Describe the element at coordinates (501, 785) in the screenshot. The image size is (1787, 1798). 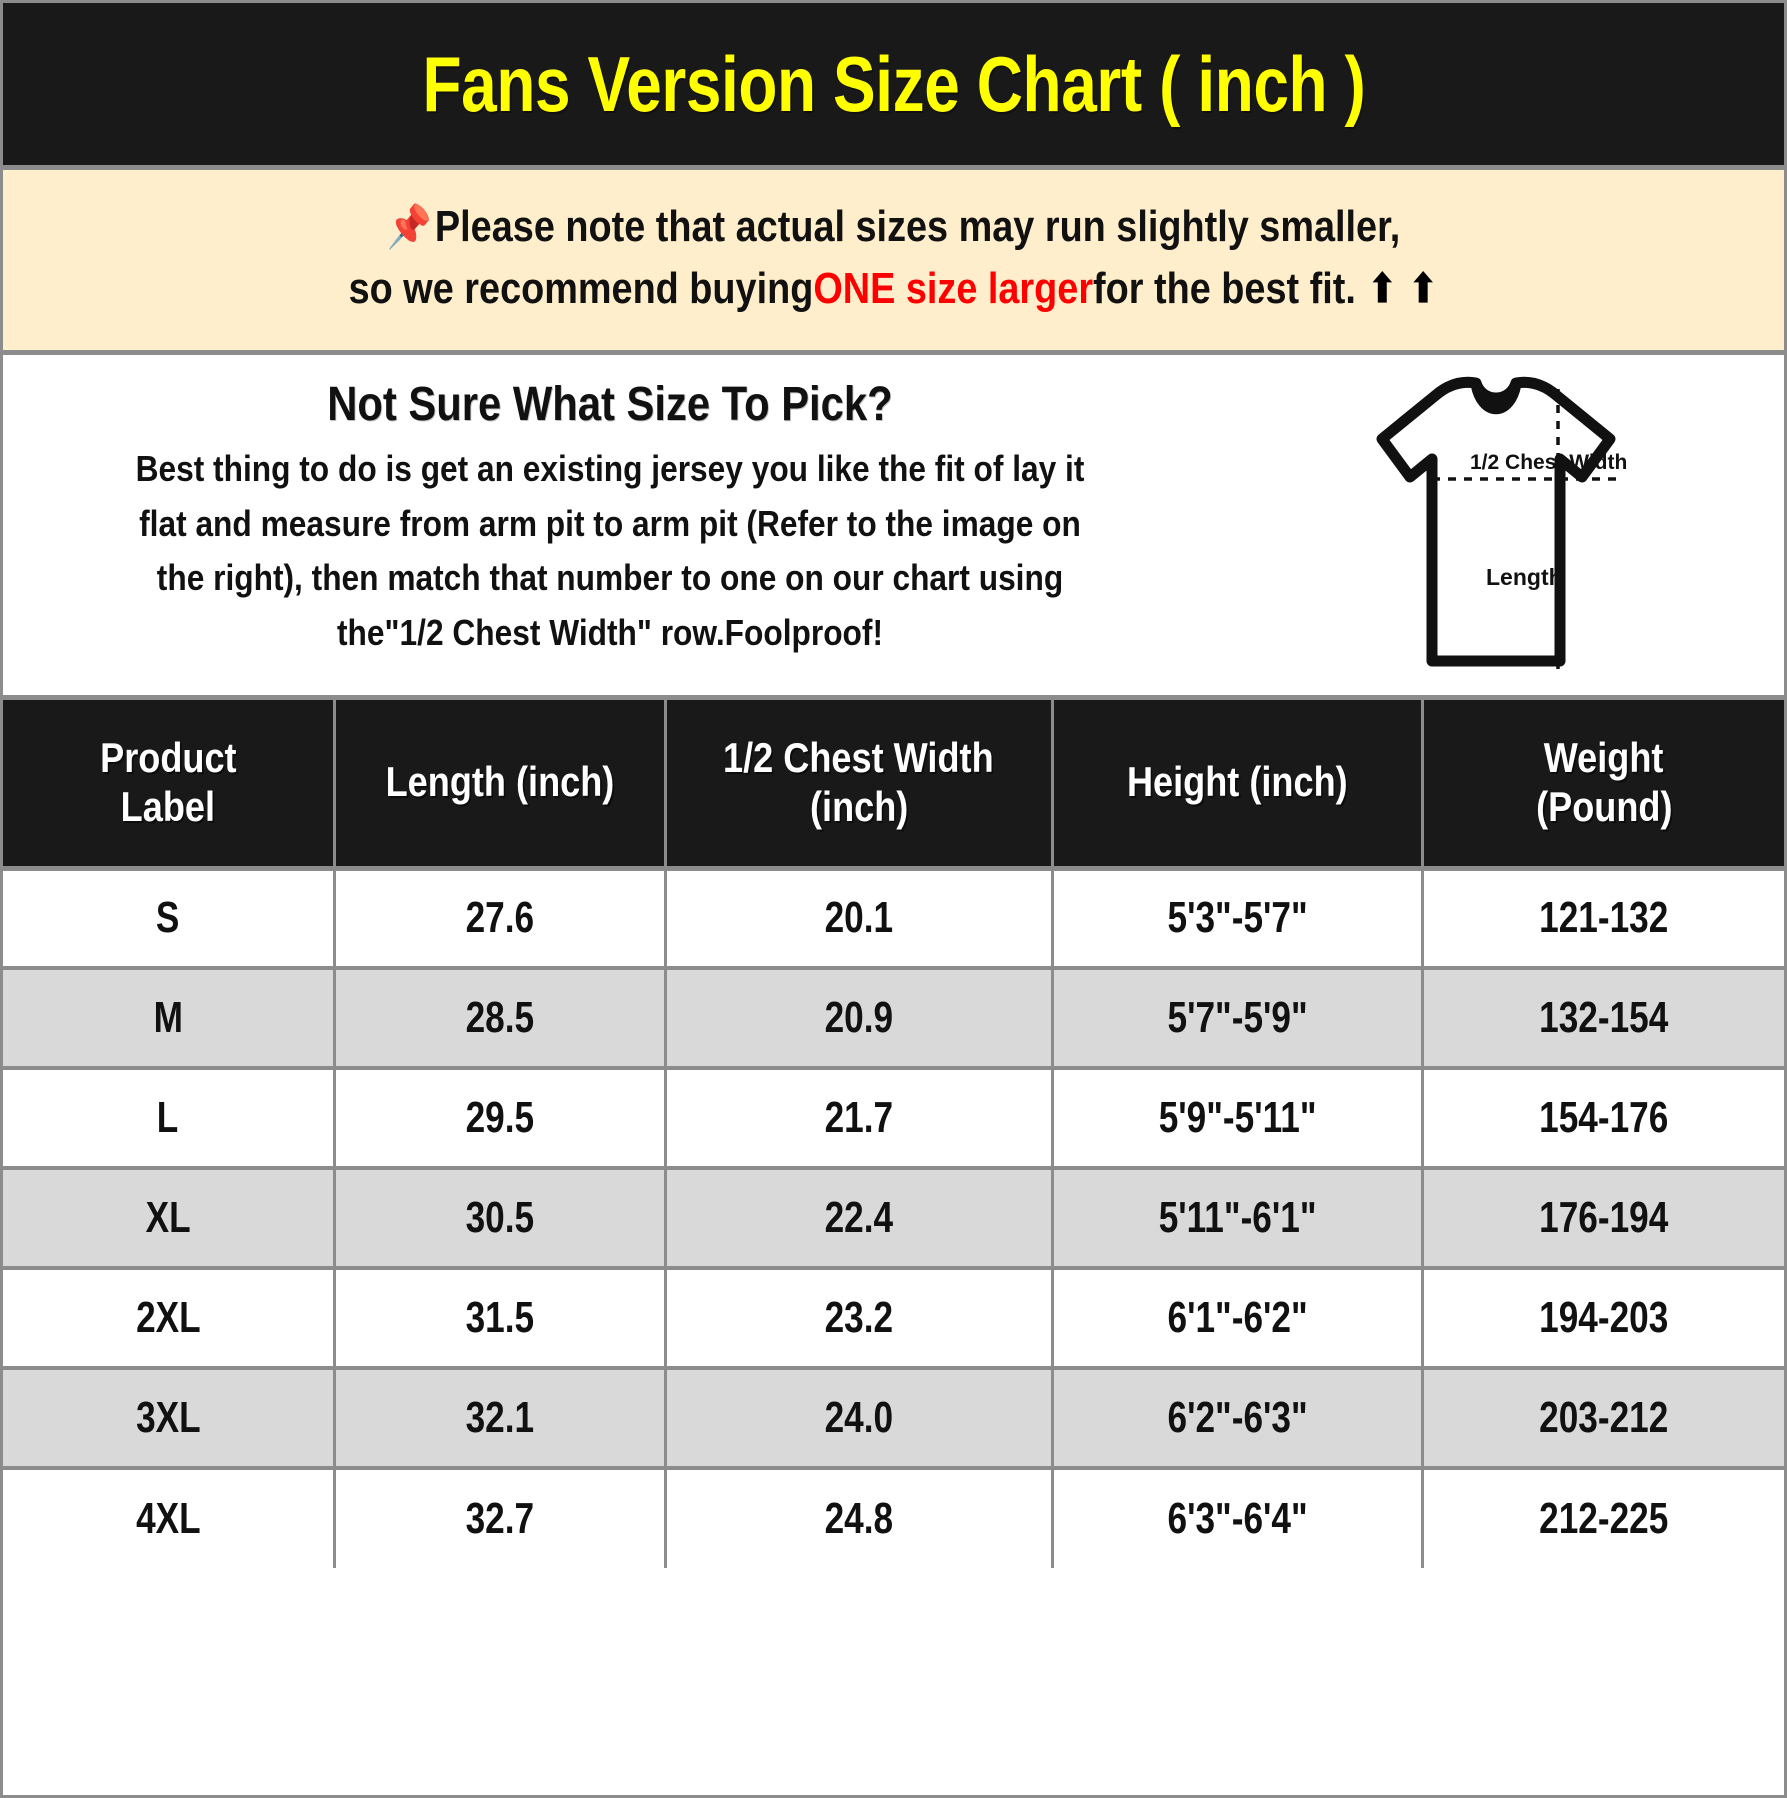
I see `column-header-length: Length (inch)` at that location.